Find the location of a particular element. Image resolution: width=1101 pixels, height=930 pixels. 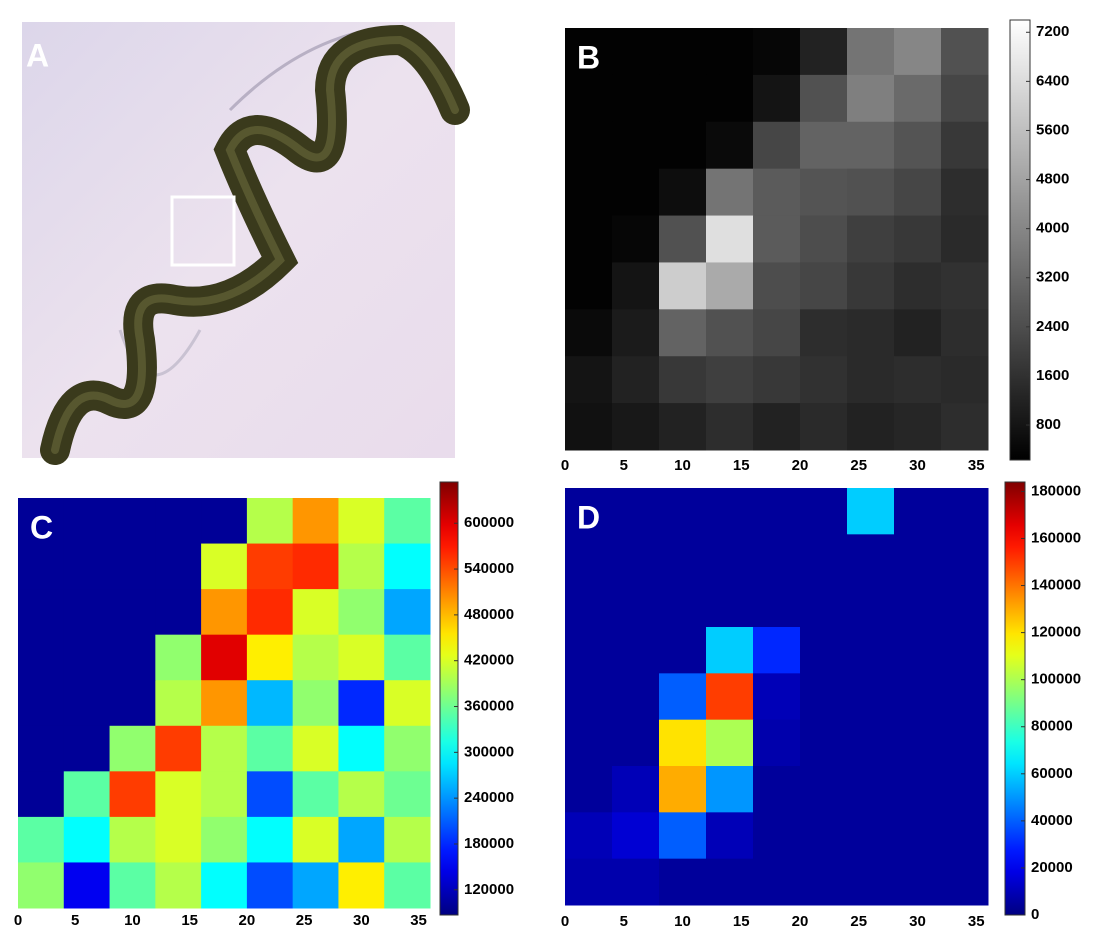

colorbar-tick-label: 100000 is located at coordinates (1056, 679).